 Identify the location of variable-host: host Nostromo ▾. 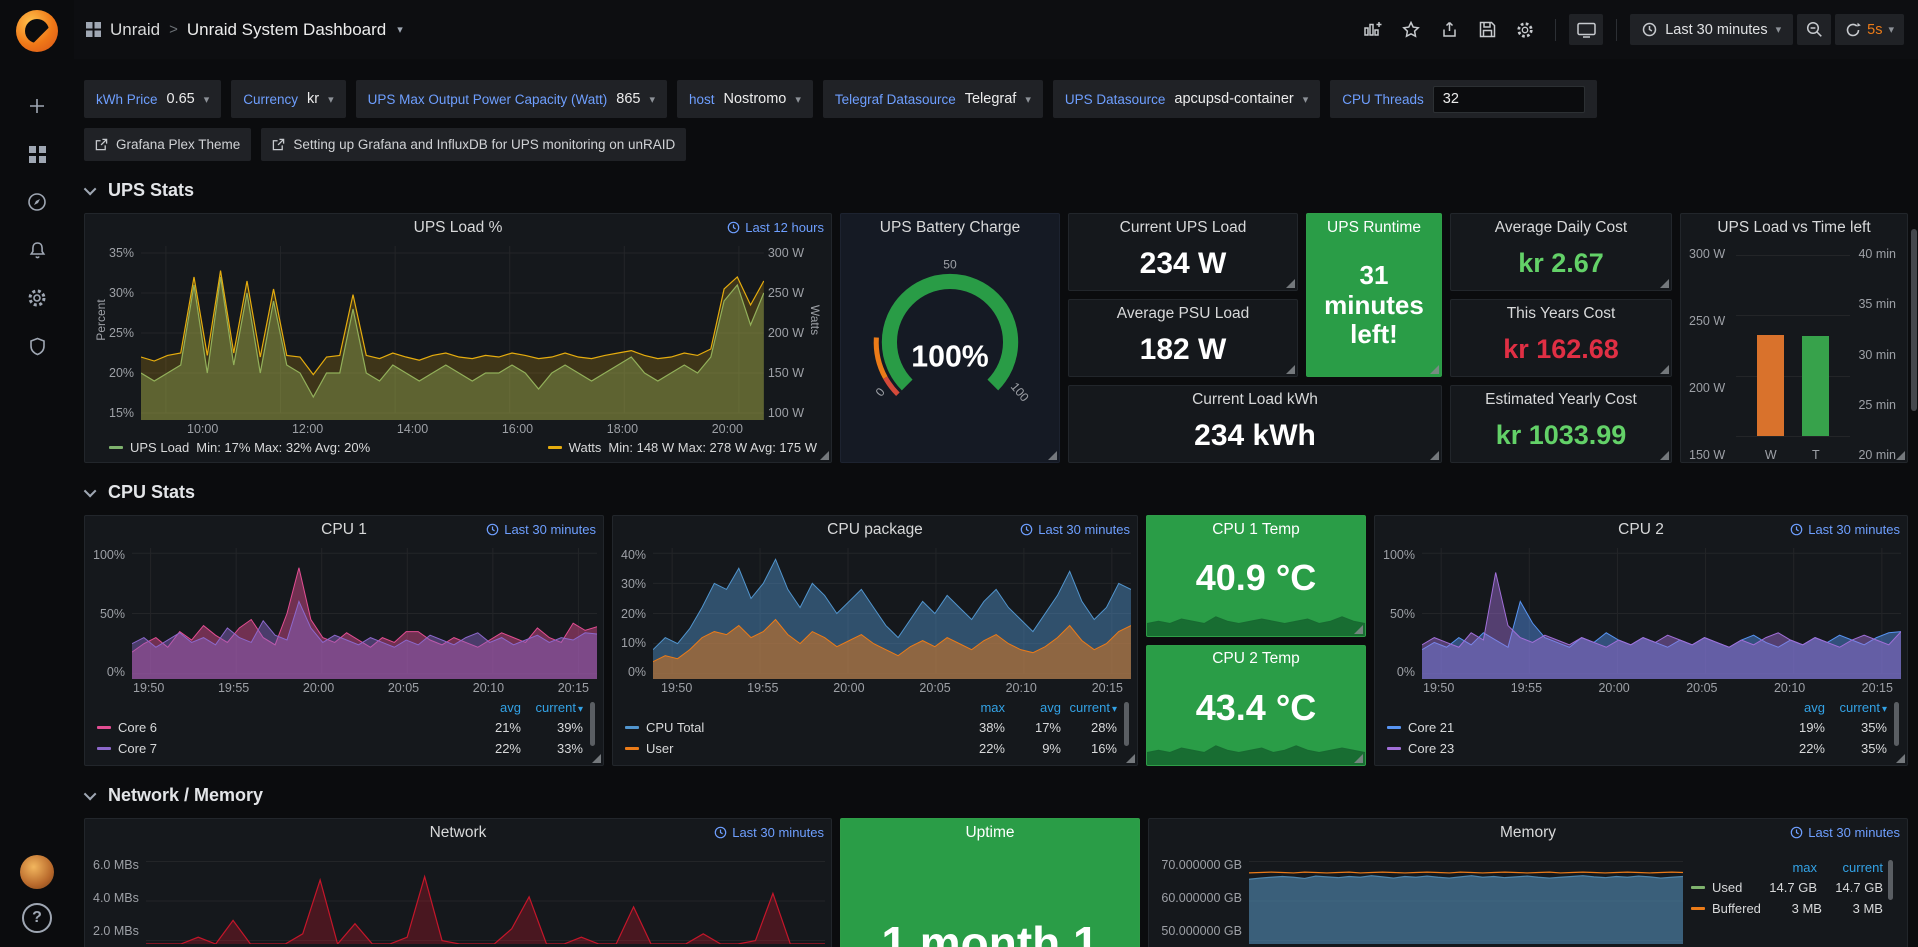
(744, 99).